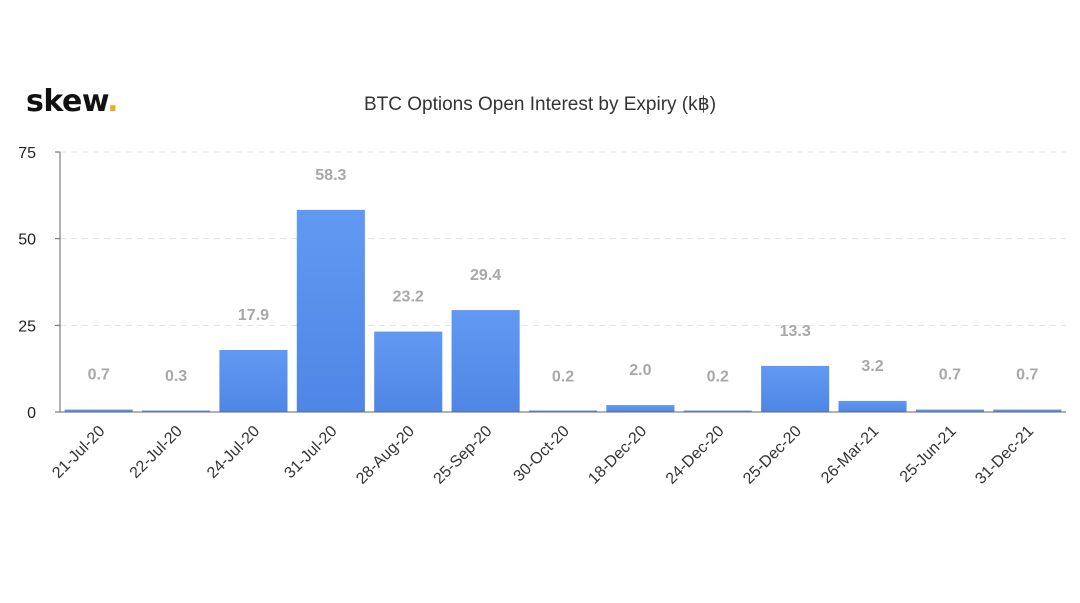  Describe the element at coordinates (640, 370) in the screenshot. I see `data-label: 2.0` at that location.